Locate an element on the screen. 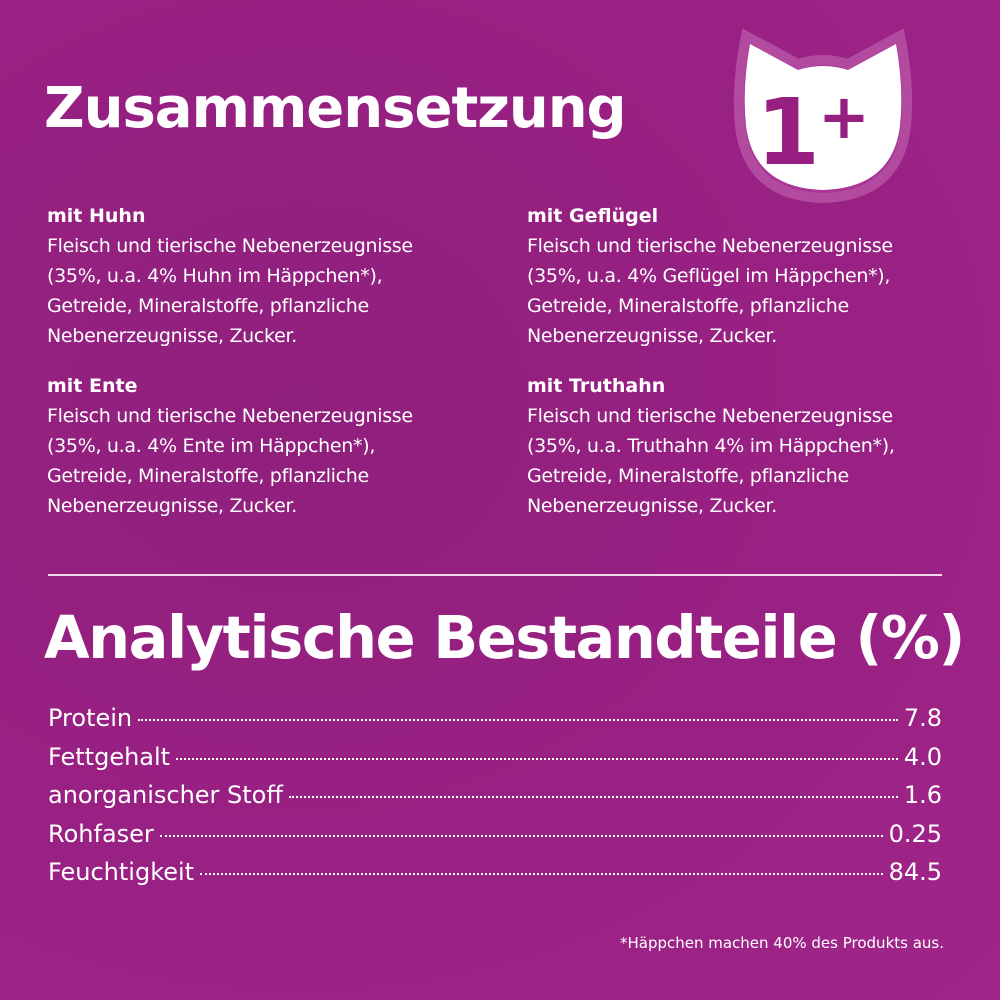 The width and height of the screenshot is (1000, 1000). row-value: 84.5 is located at coordinates (915, 872).